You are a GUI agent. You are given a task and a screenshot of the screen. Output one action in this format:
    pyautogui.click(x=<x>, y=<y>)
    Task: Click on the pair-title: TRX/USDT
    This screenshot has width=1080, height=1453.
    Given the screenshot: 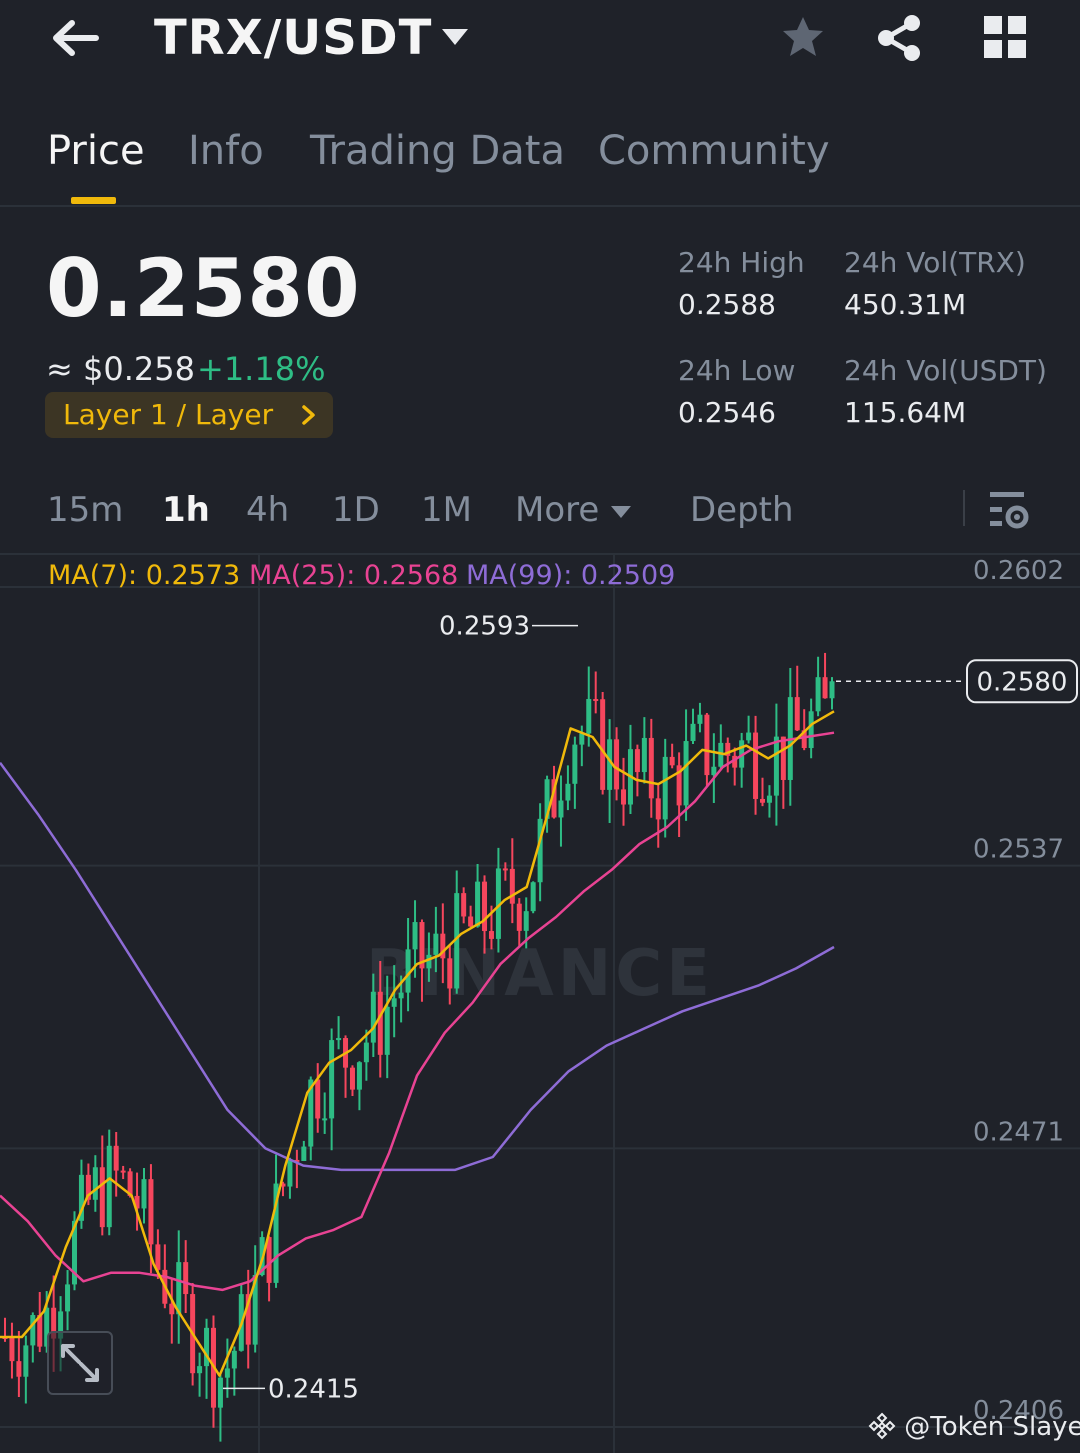 What is the action you would take?
    pyautogui.click(x=293, y=38)
    